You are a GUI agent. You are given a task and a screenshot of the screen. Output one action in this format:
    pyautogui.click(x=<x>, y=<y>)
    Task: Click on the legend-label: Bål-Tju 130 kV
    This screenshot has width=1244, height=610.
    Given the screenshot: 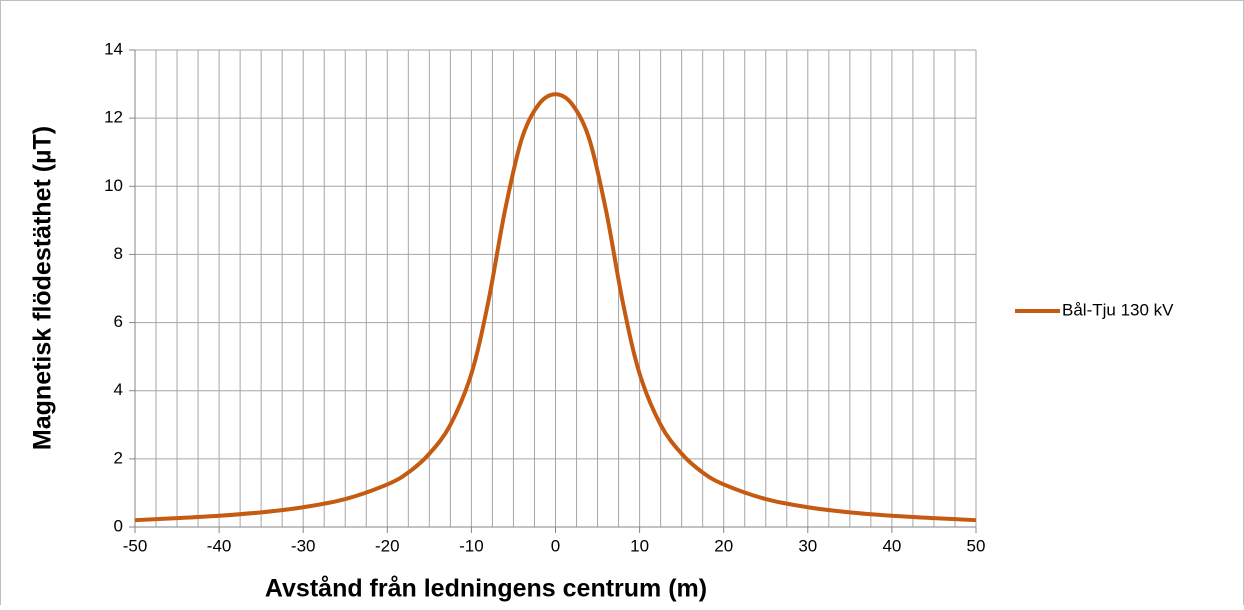 What is the action you would take?
    pyautogui.click(x=1118, y=309)
    